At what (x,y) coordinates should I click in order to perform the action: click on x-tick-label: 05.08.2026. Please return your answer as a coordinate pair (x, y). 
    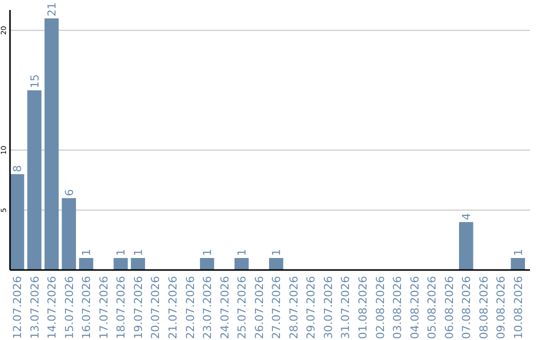
    Looking at the image, I should click on (432, 307).